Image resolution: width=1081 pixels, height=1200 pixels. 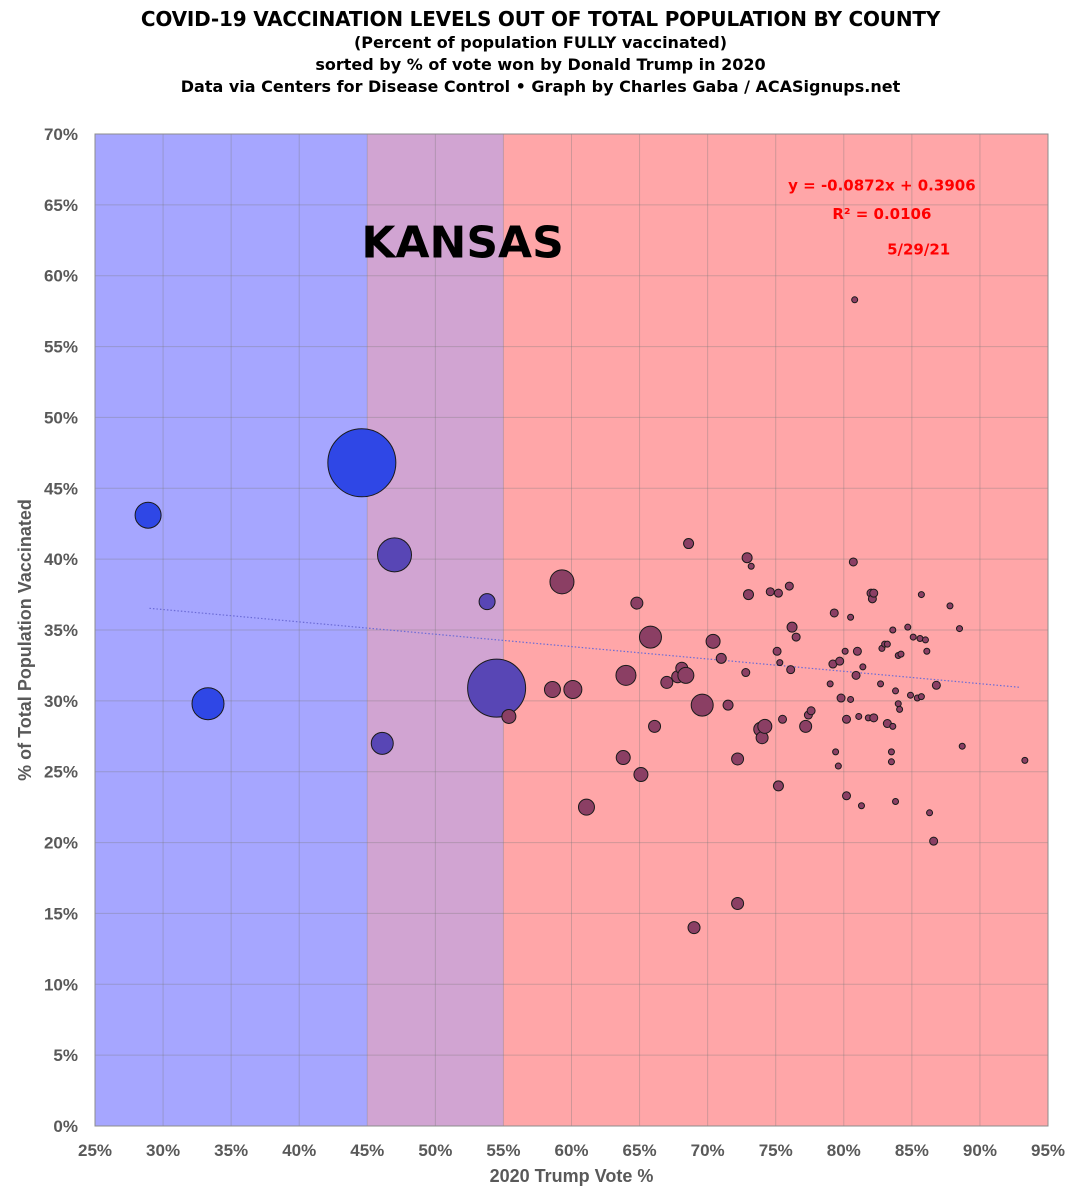 What do you see at coordinates (980, 1150) in the screenshot?
I see `x-tick-label: 90%` at bounding box center [980, 1150].